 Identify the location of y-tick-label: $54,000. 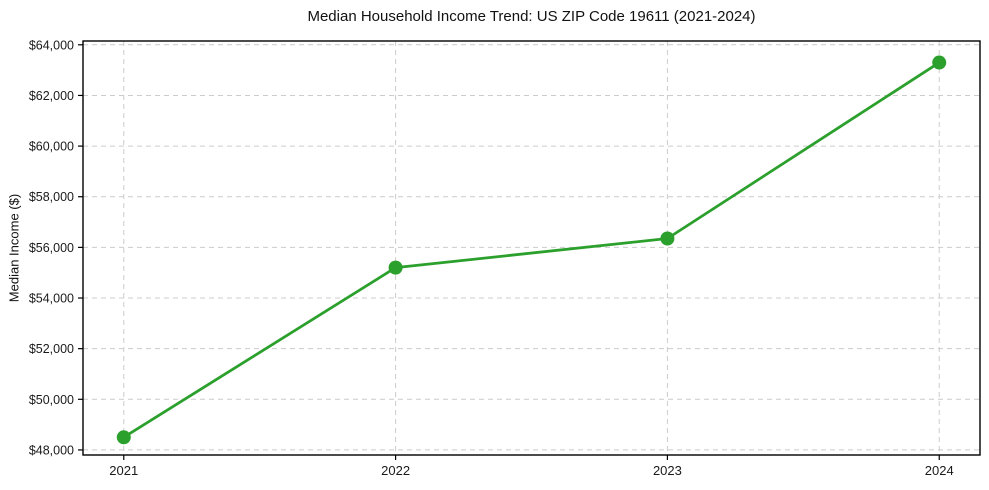
(51, 299).